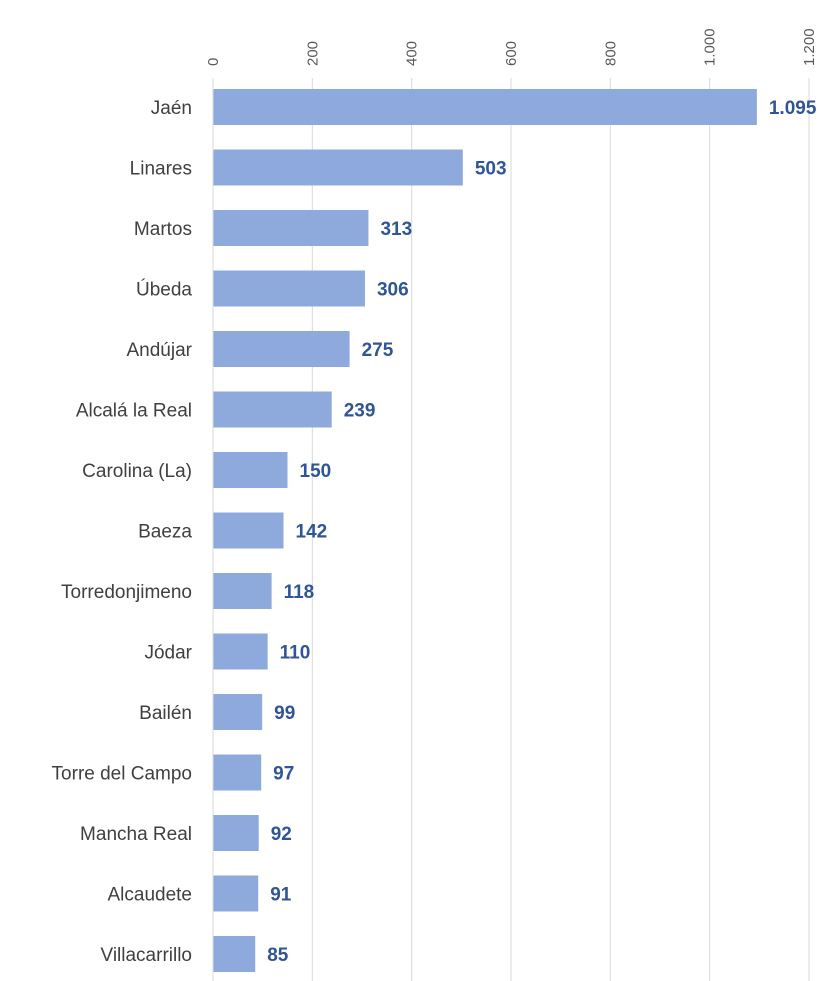 The width and height of the screenshot is (831, 981). What do you see at coordinates (295, 653) in the screenshot?
I see `value-label: 110` at bounding box center [295, 653].